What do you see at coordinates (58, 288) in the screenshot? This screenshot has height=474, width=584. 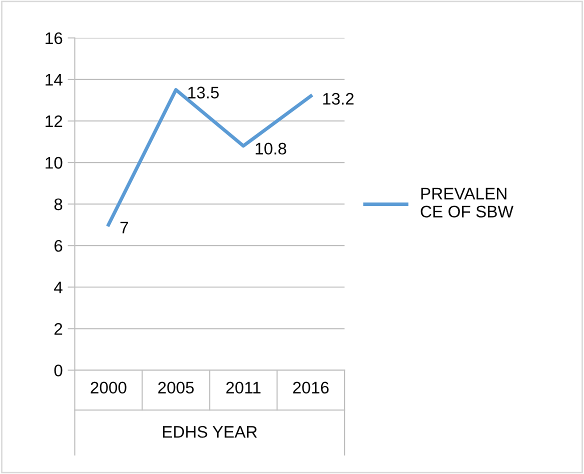 I see `y-tick-label: 4` at bounding box center [58, 288].